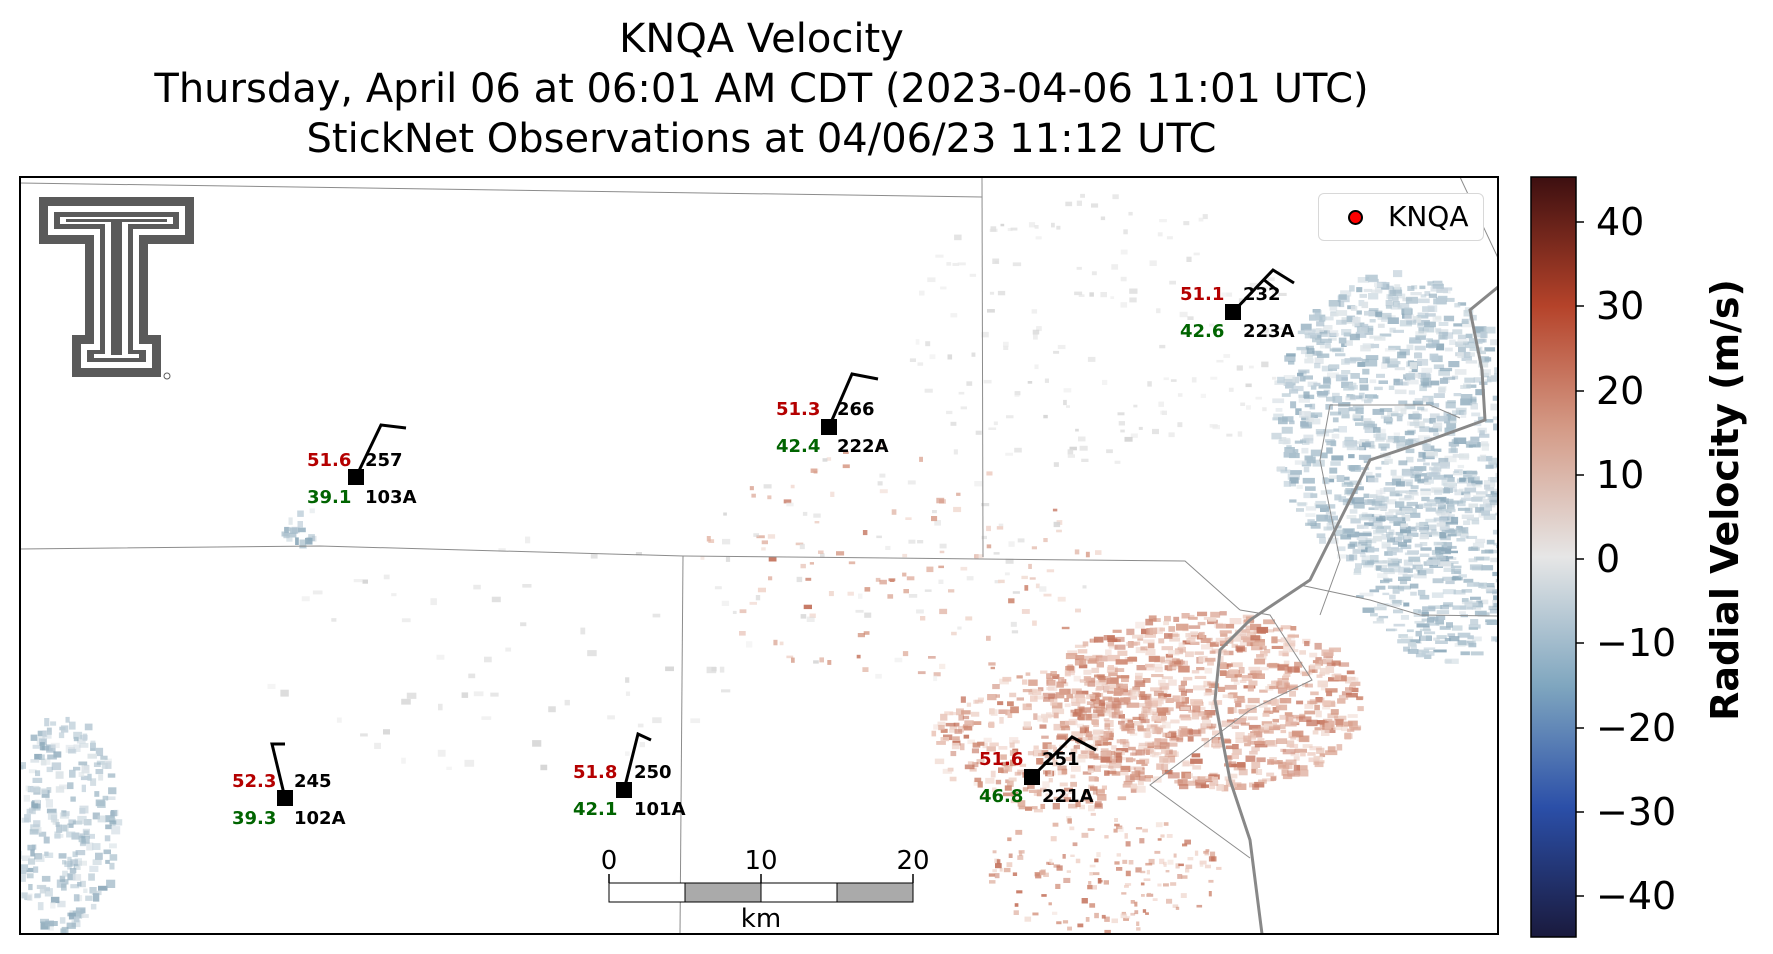  Describe the element at coordinates (384, 460) in the screenshot. I see `station-wind-direction: 257` at that location.